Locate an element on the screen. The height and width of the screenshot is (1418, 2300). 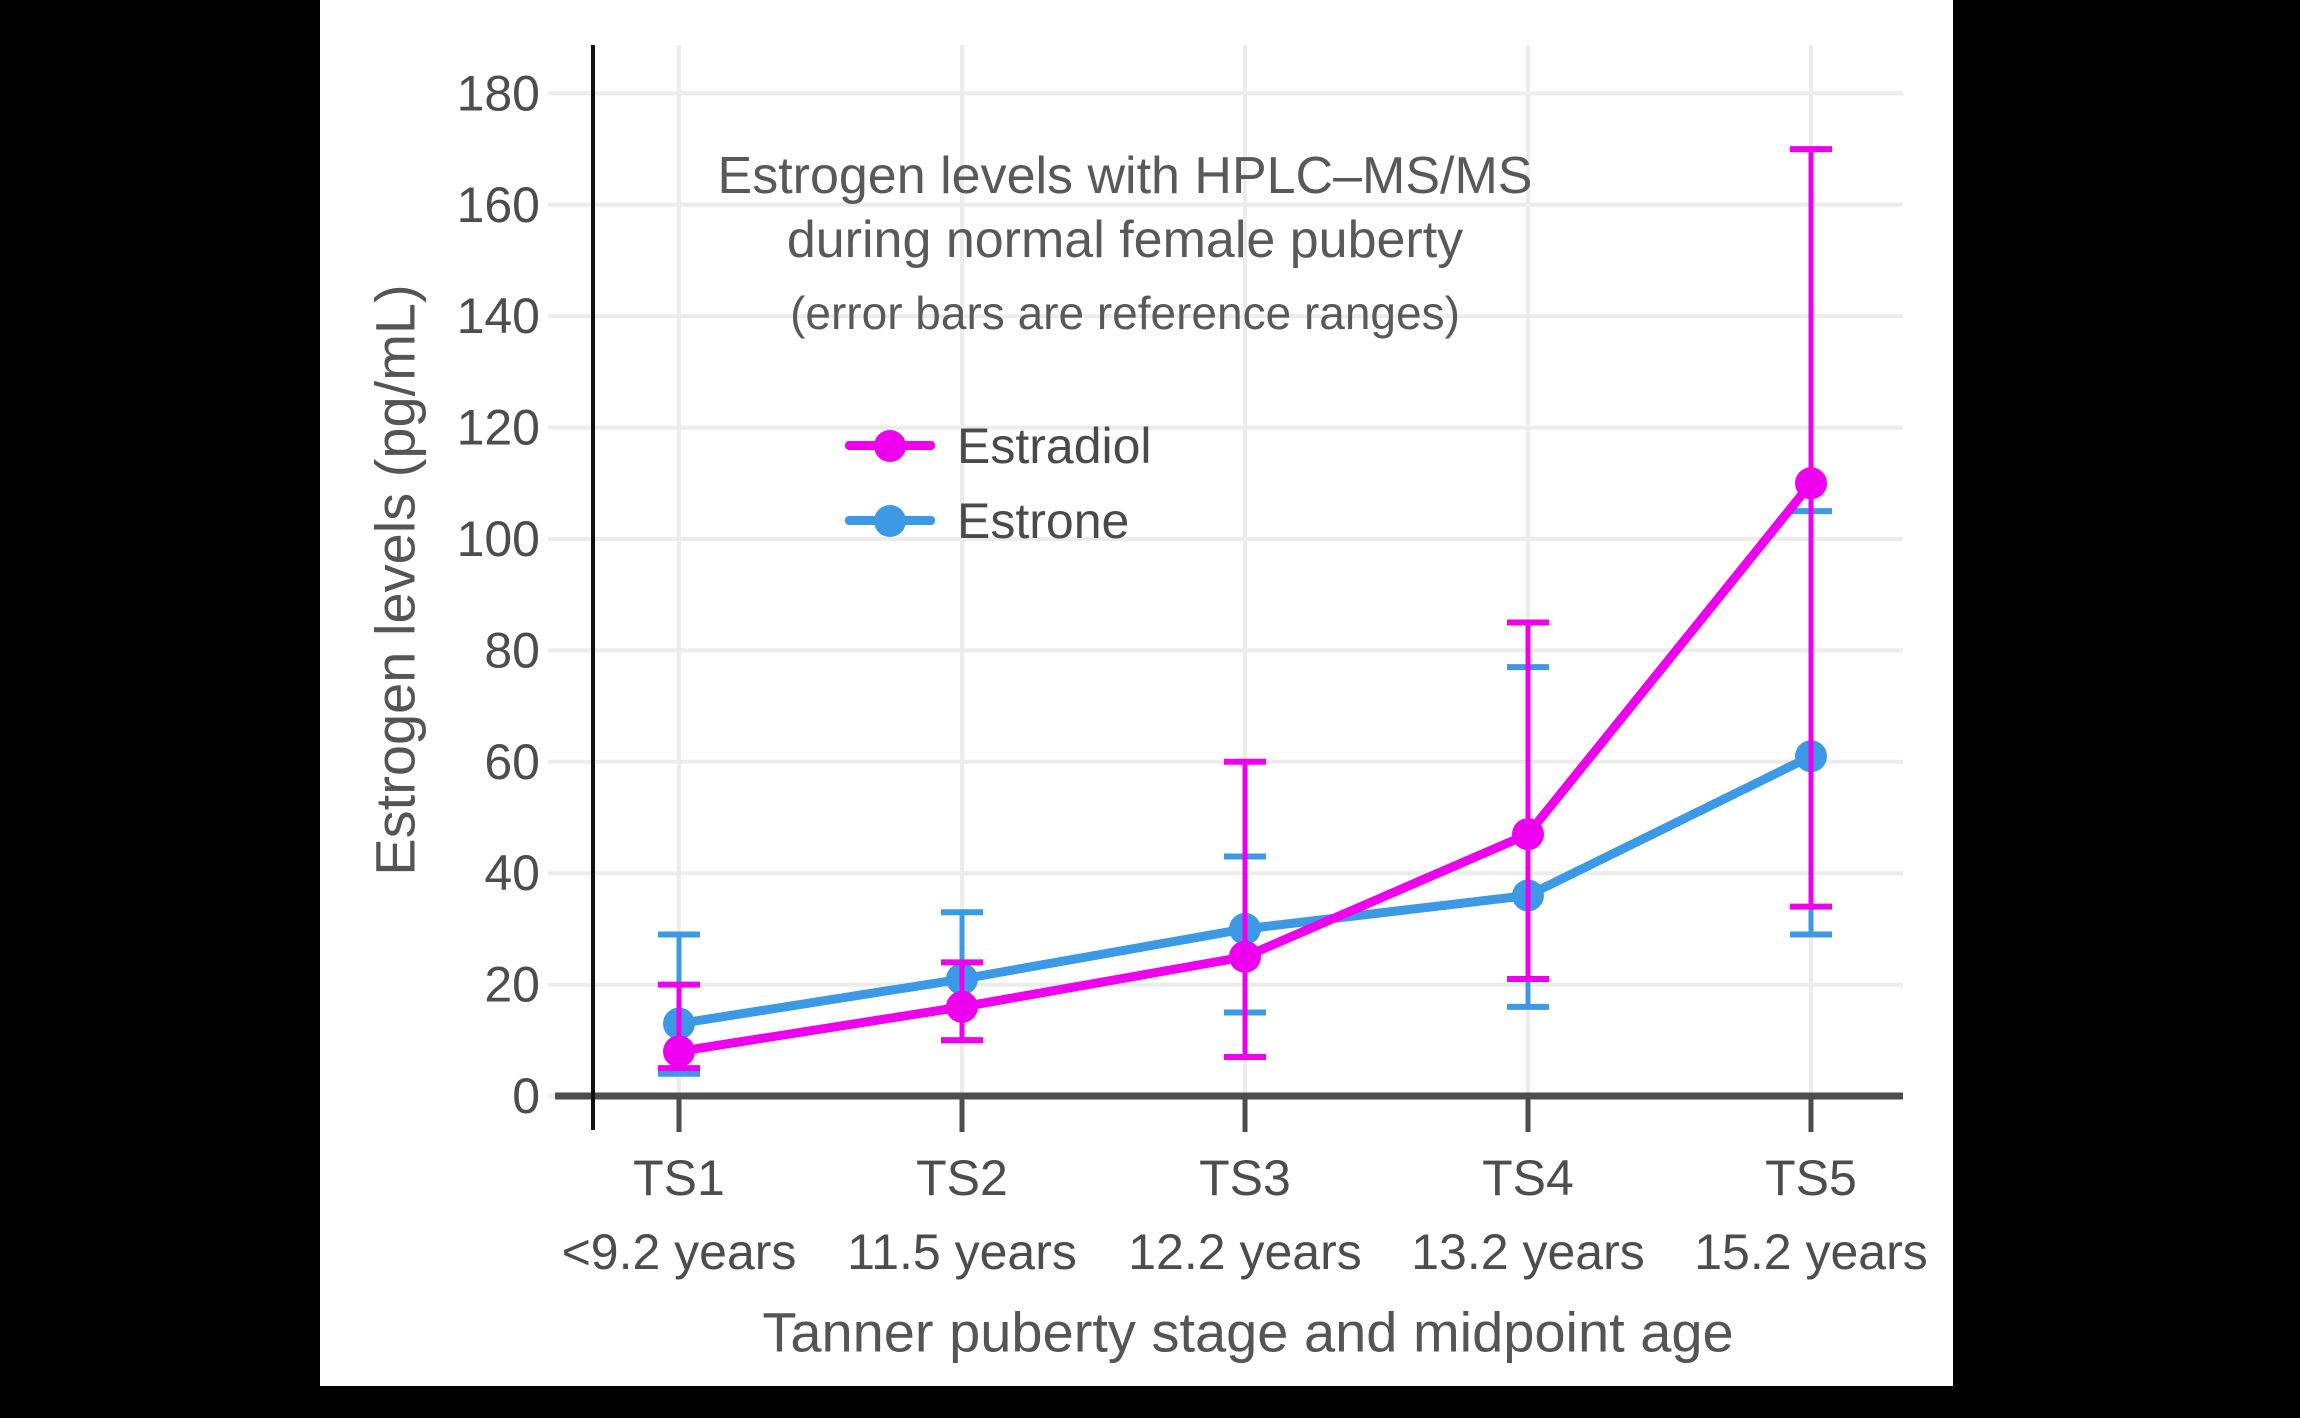
y-tick-label: 100 is located at coordinates (498, 539).